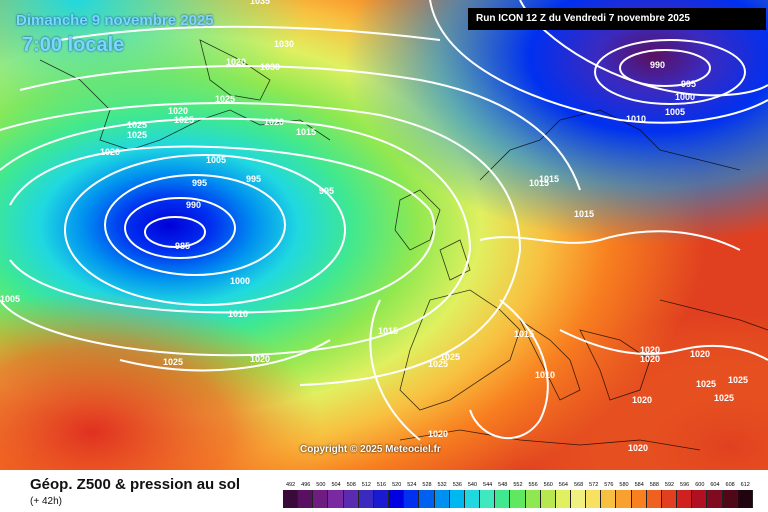 The width and height of the screenshot is (768, 512). Describe the element at coordinates (306, 485) in the screenshot. I see `scale-label: 496` at that location.